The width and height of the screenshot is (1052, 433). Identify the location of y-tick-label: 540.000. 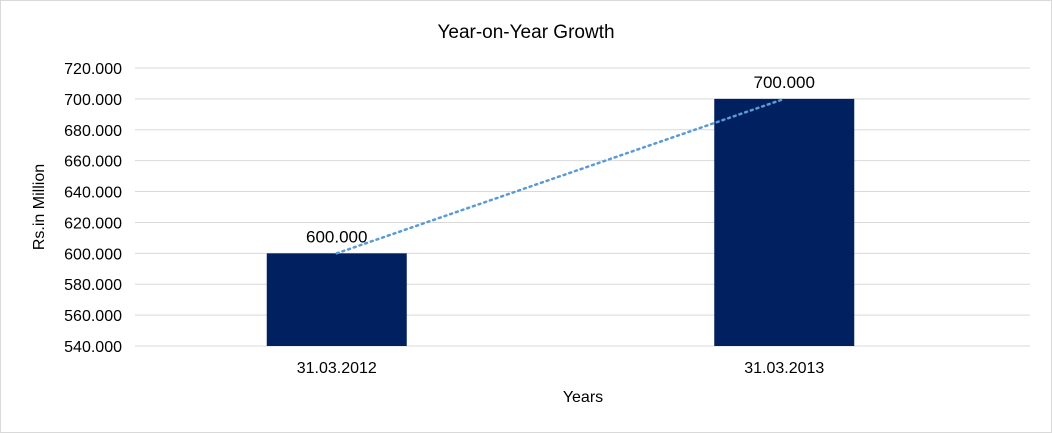
(93, 347).